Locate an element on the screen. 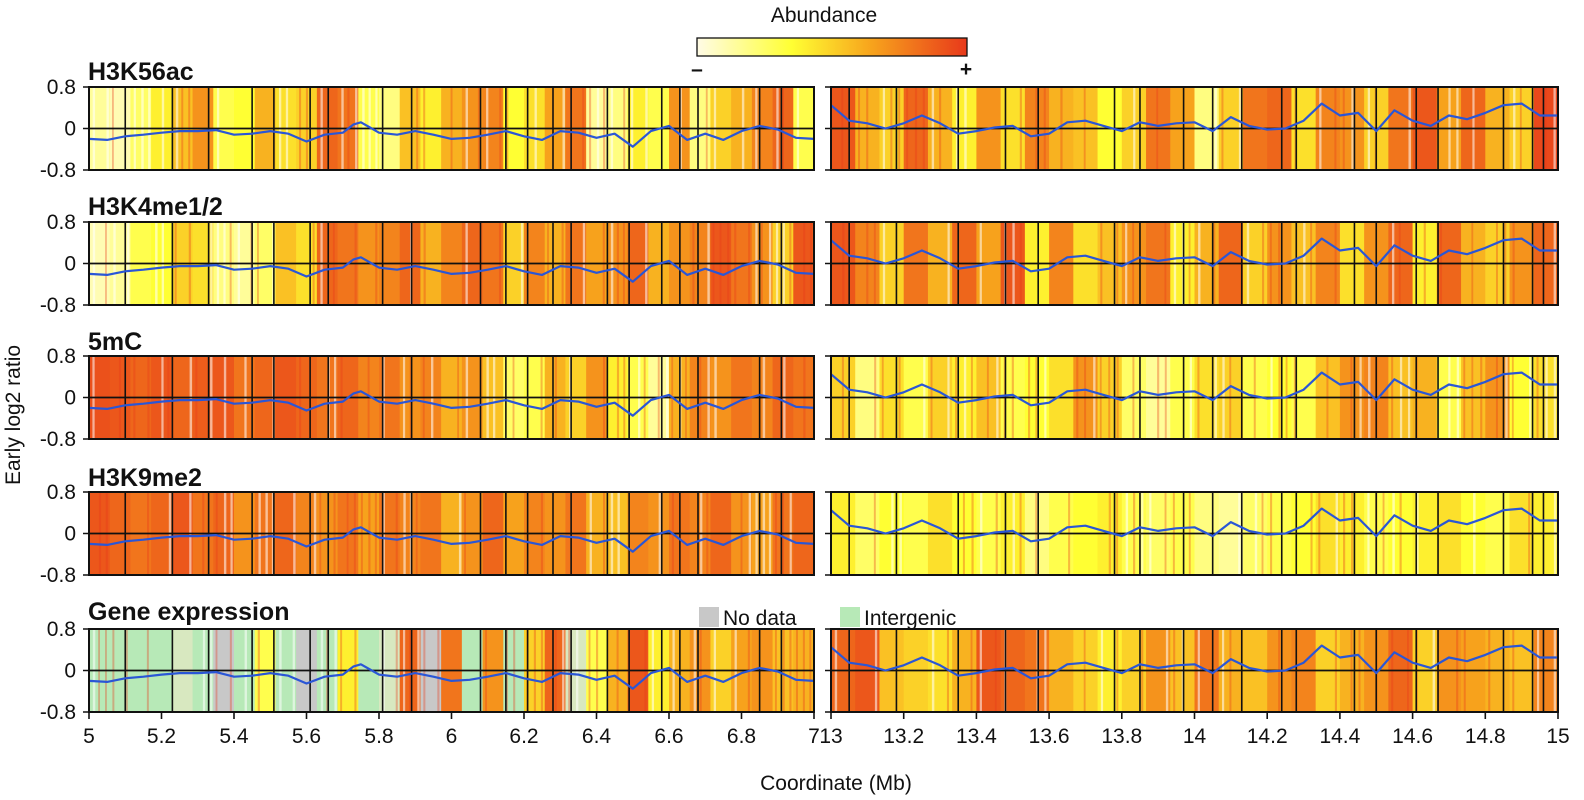 This screenshot has height=800, width=1584. y-axis-label: Early log2 ratio is located at coordinates (13, 415).